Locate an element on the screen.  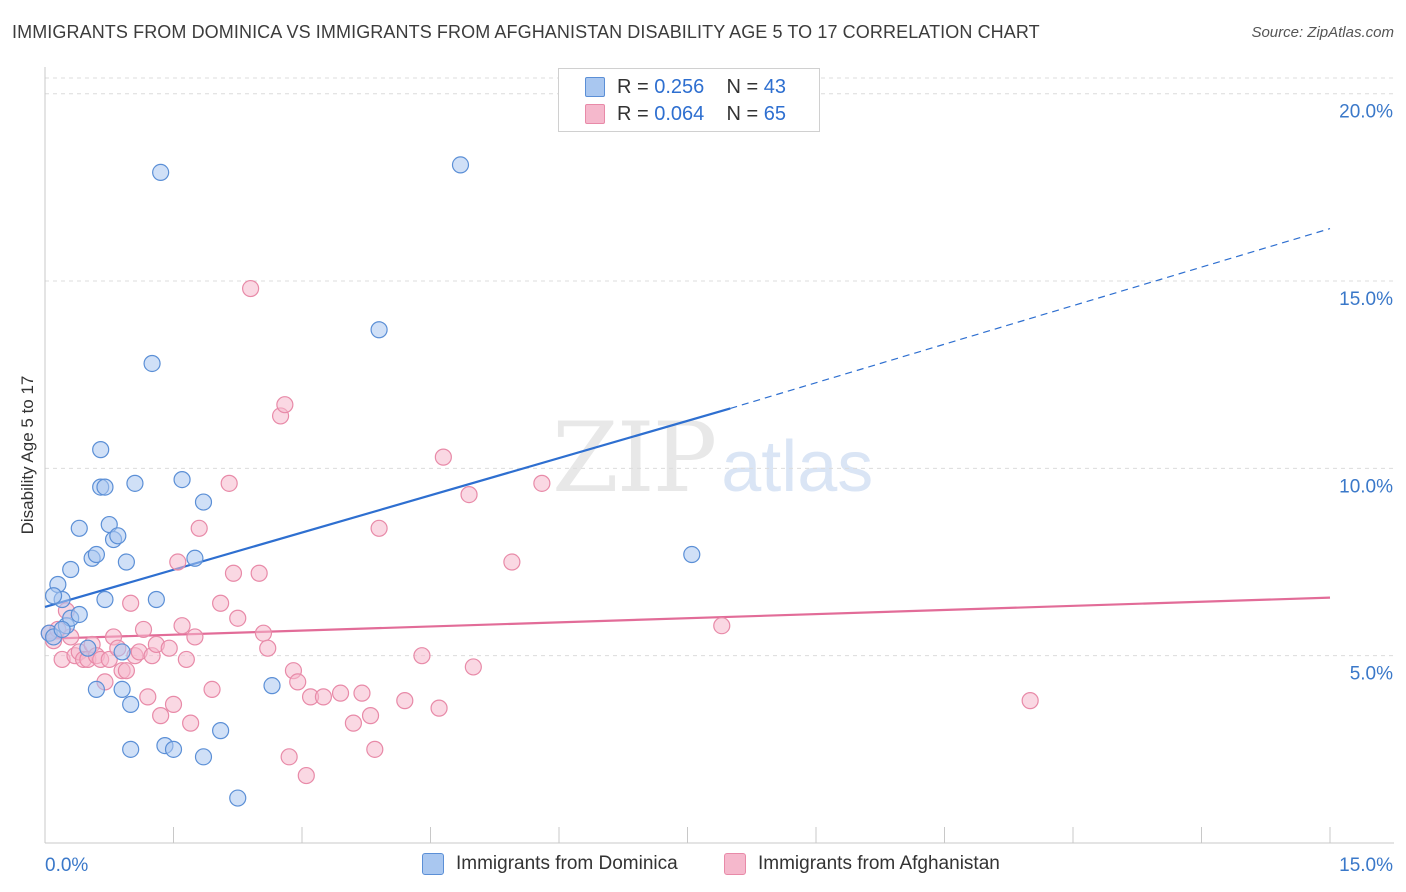
series-legend-dominica: Immigrants from Dominica is located at coordinates (550, 864).